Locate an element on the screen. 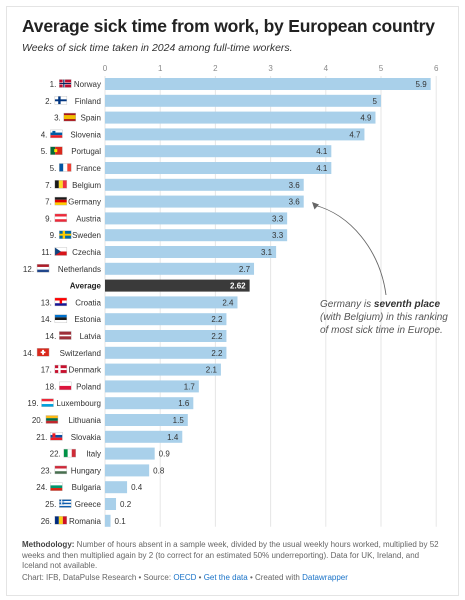 This screenshot has width=465, height=600. bar-sweden is located at coordinates (196, 235).